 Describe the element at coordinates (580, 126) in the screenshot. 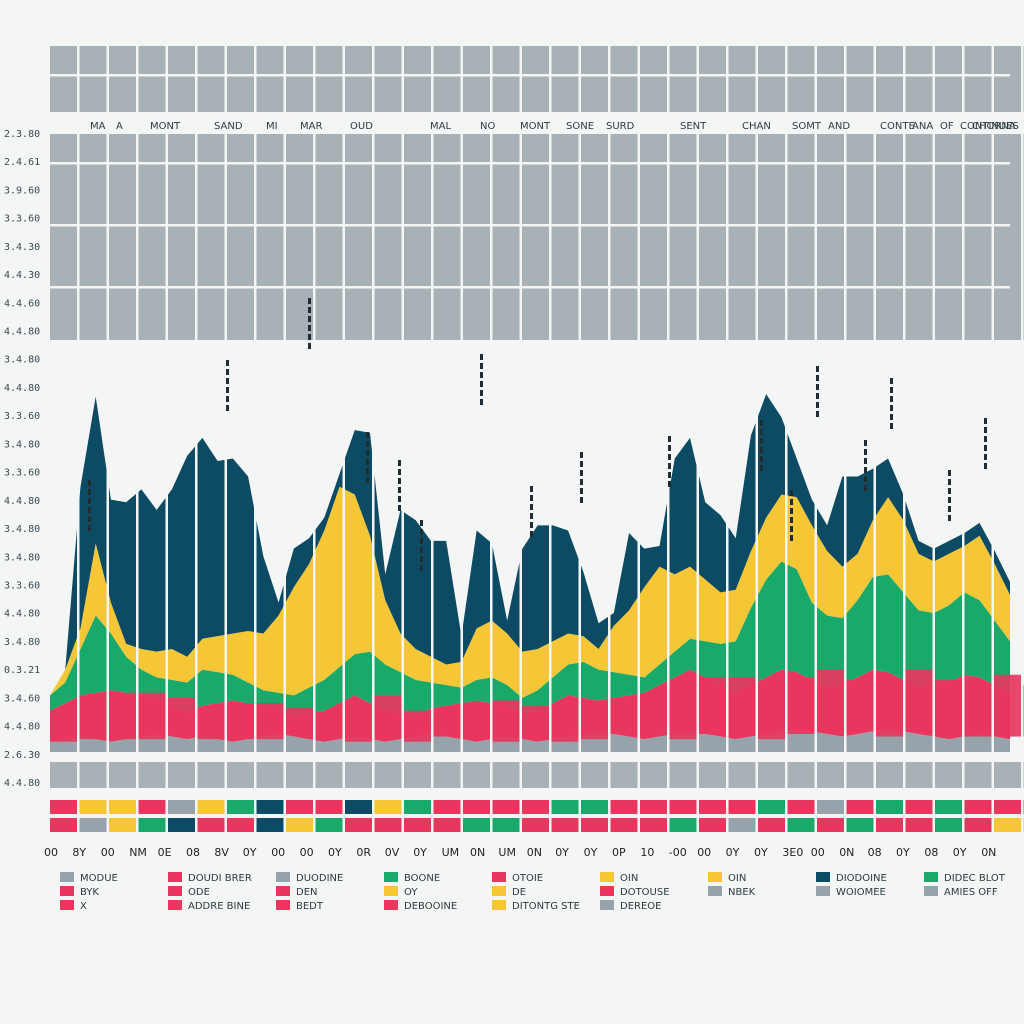

I see `top-label: SONE` at that location.